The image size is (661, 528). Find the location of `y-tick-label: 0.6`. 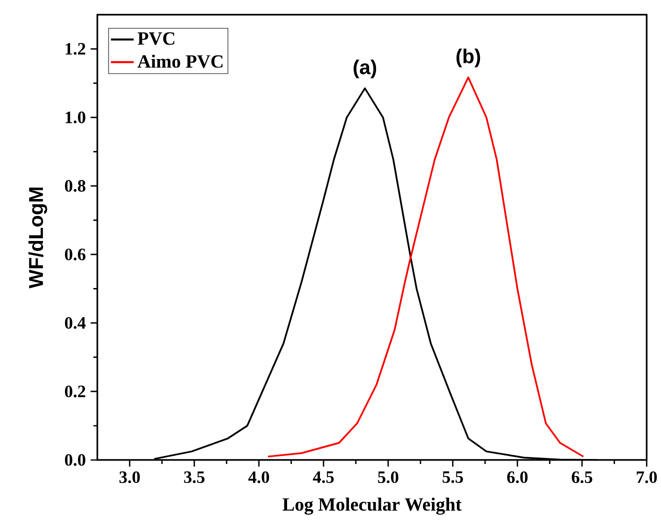

y-tick-label: 0.6 is located at coordinates (75, 254).